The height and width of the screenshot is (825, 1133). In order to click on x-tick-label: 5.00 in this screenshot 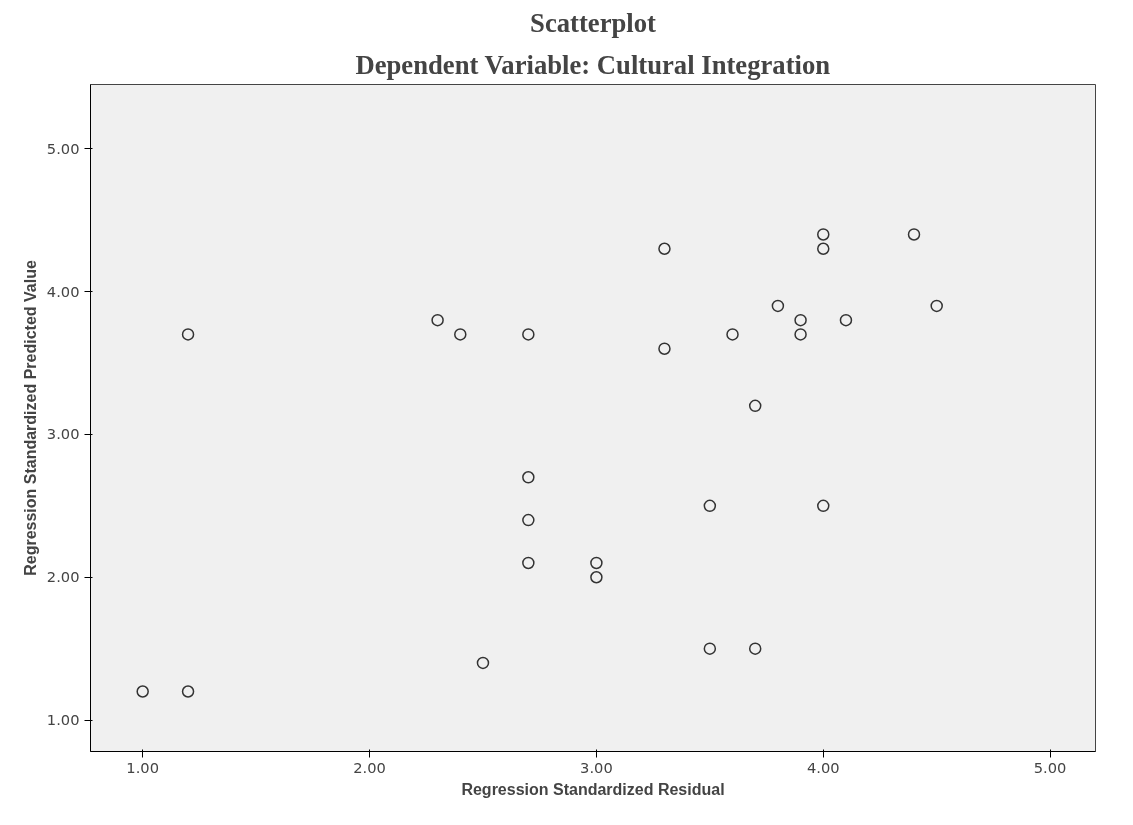, I will do `click(1050, 767)`.